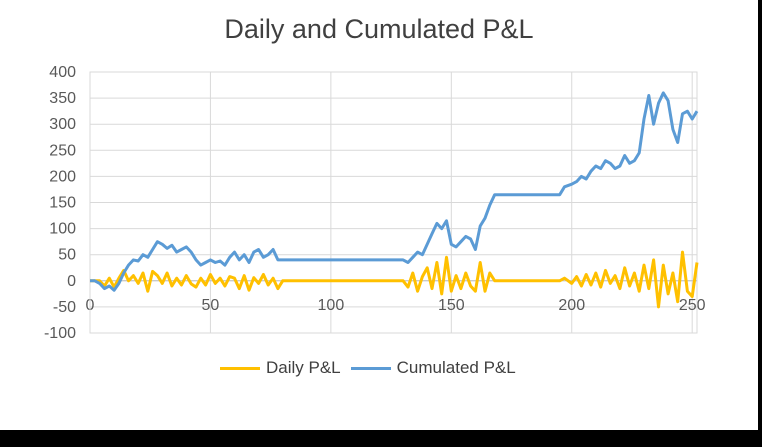 Image resolution: width=762 pixels, height=447 pixels. What do you see at coordinates (211, 305) in the screenshot?
I see `x-tick-label: 50` at bounding box center [211, 305].